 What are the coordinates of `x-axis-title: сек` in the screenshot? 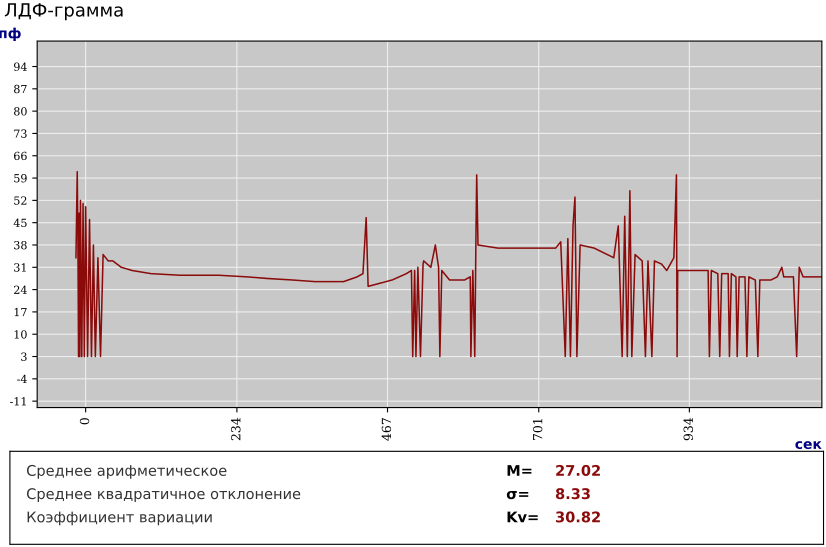 It's located at (808, 445).